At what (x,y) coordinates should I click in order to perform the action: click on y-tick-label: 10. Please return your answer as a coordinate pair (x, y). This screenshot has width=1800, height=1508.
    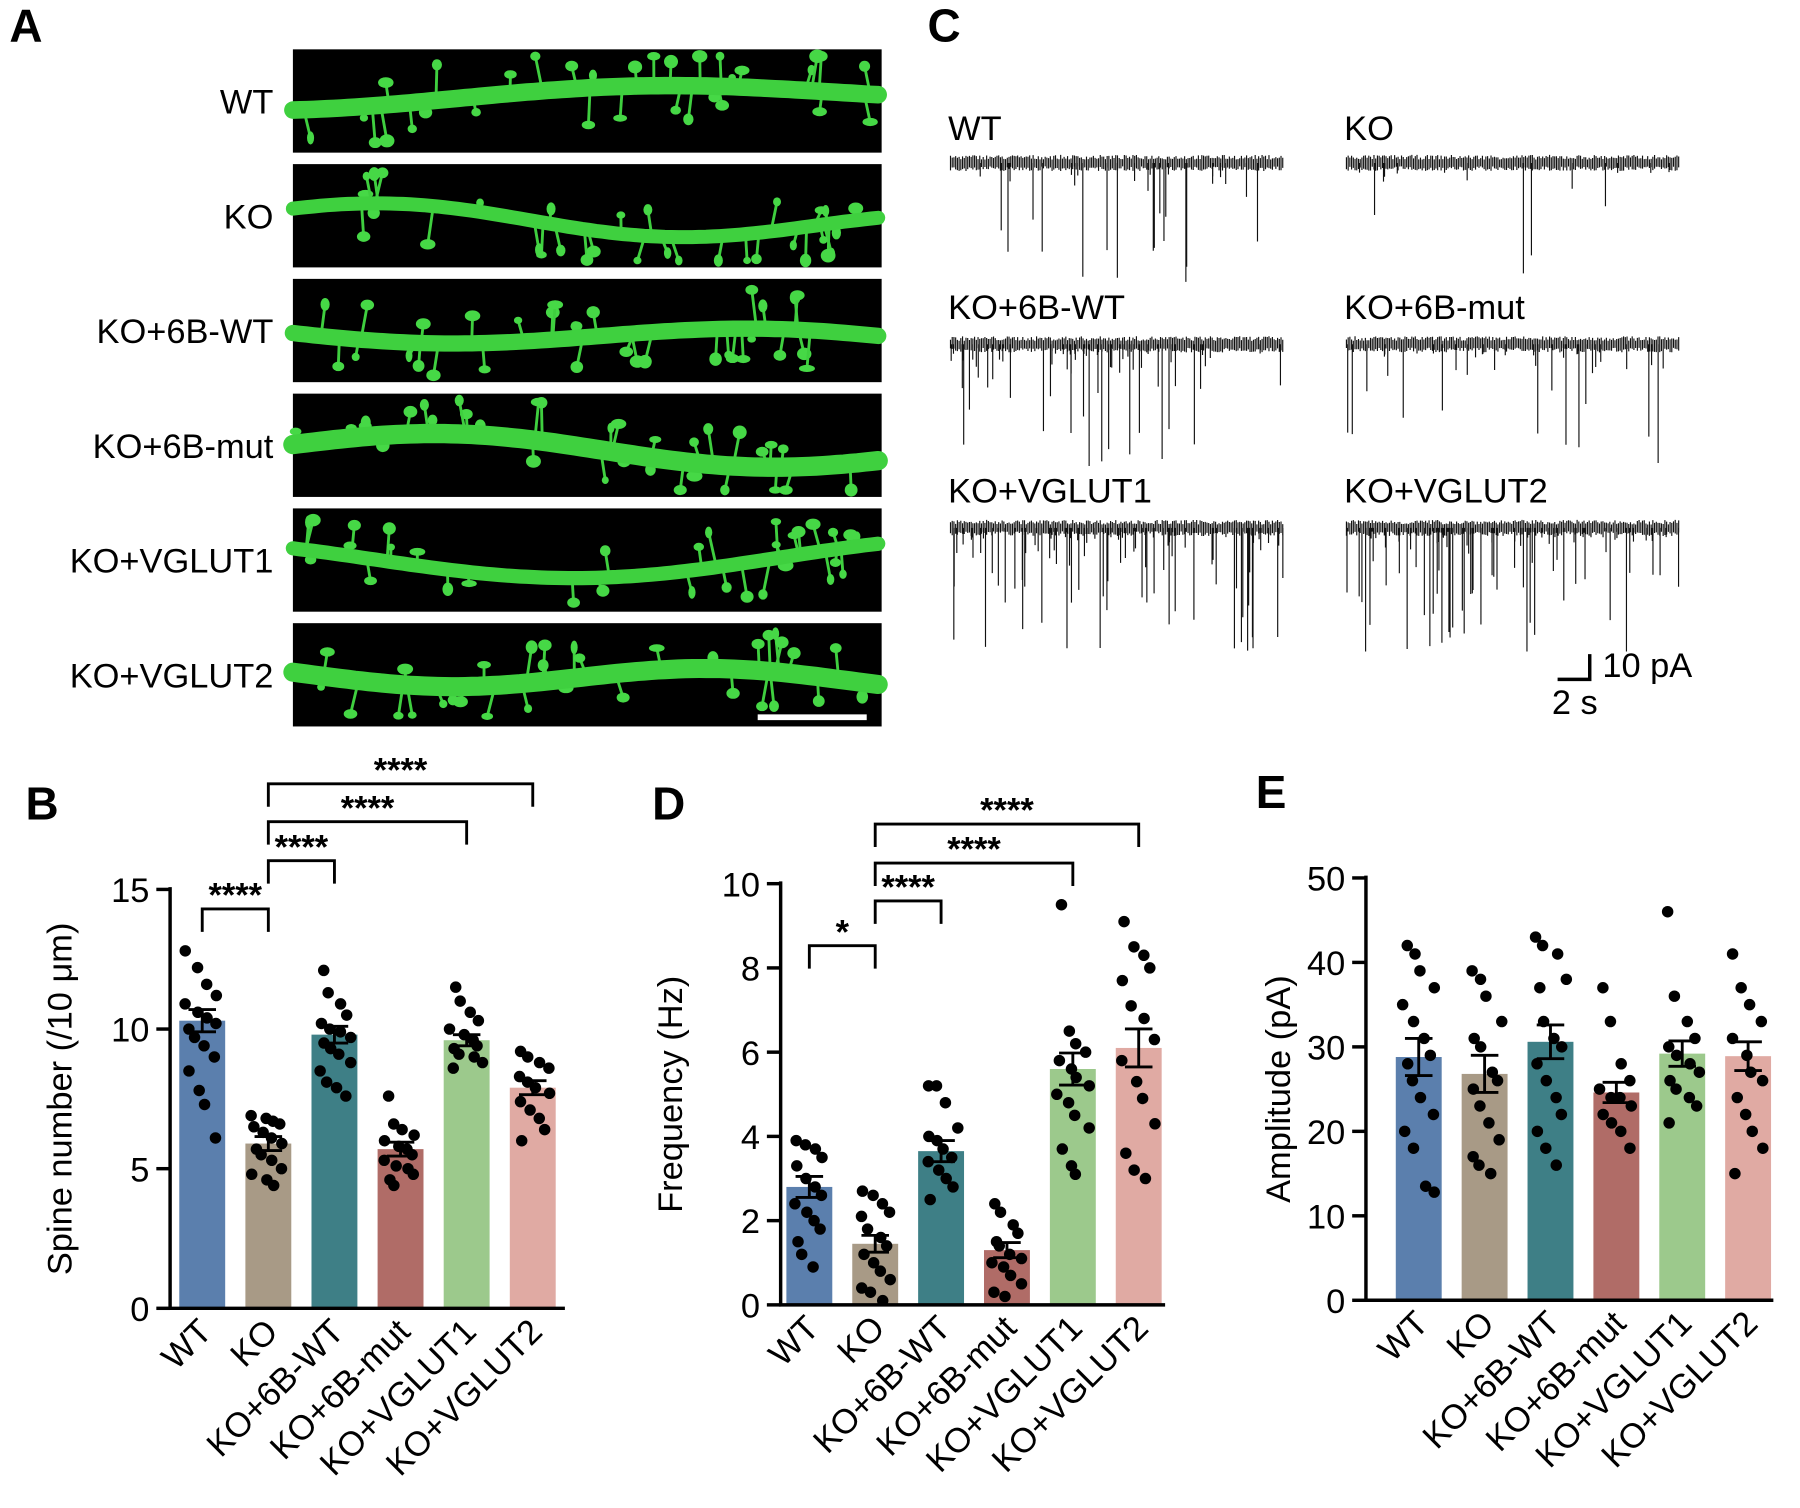
    Looking at the image, I should click on (741, 885).